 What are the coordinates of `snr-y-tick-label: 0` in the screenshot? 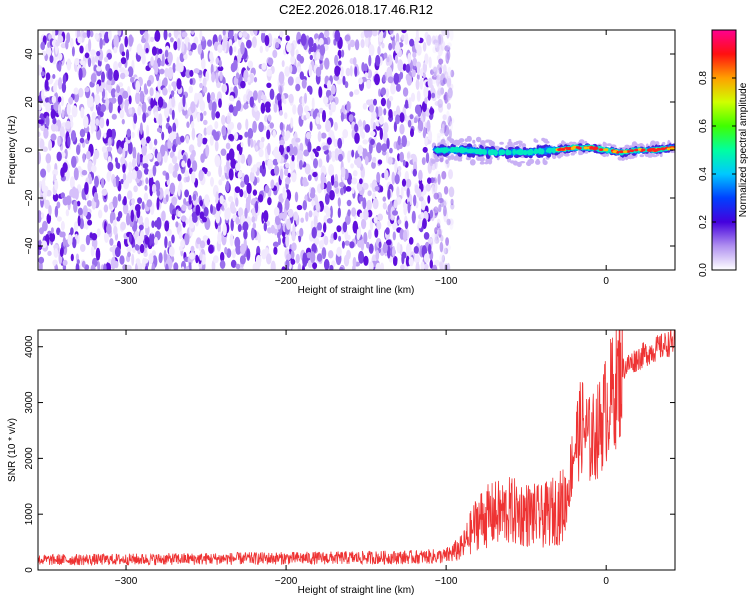 It's located at (29, 570).